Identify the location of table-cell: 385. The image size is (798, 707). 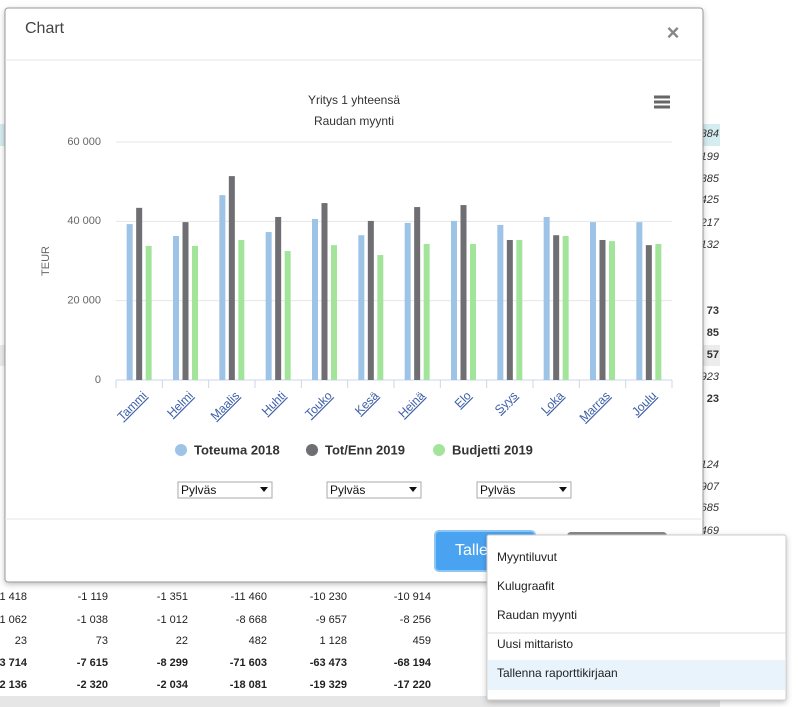
(710, 179).